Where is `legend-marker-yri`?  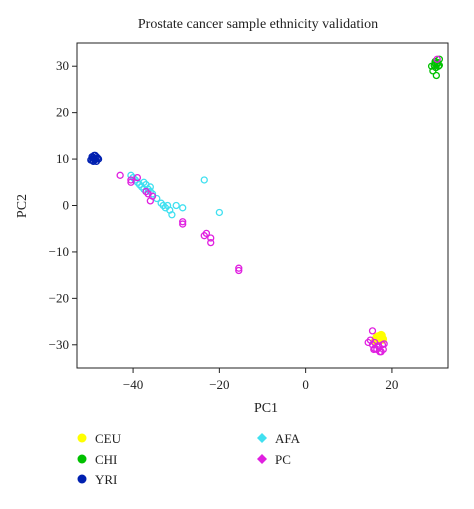 legend-marker-yri is located at coordinates (82, 479).